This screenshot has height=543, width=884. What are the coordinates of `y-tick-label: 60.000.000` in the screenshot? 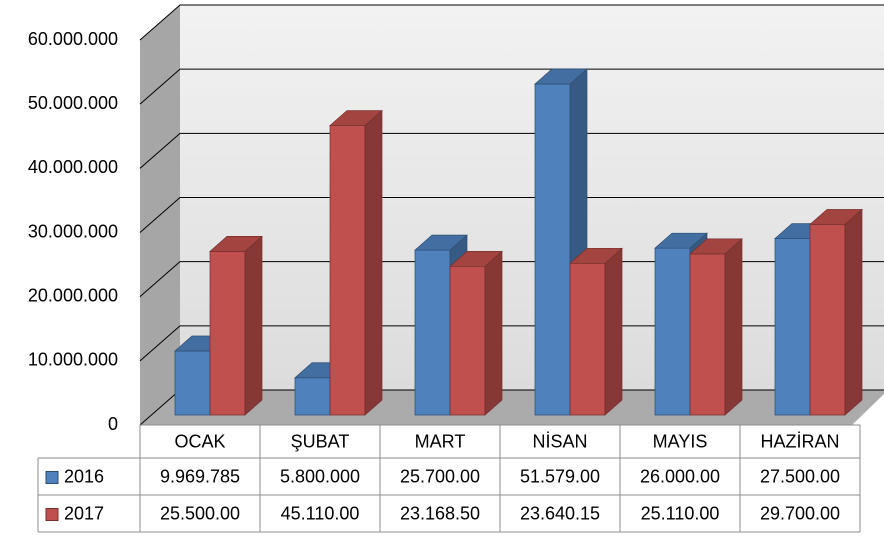 It's located at (73, 39).